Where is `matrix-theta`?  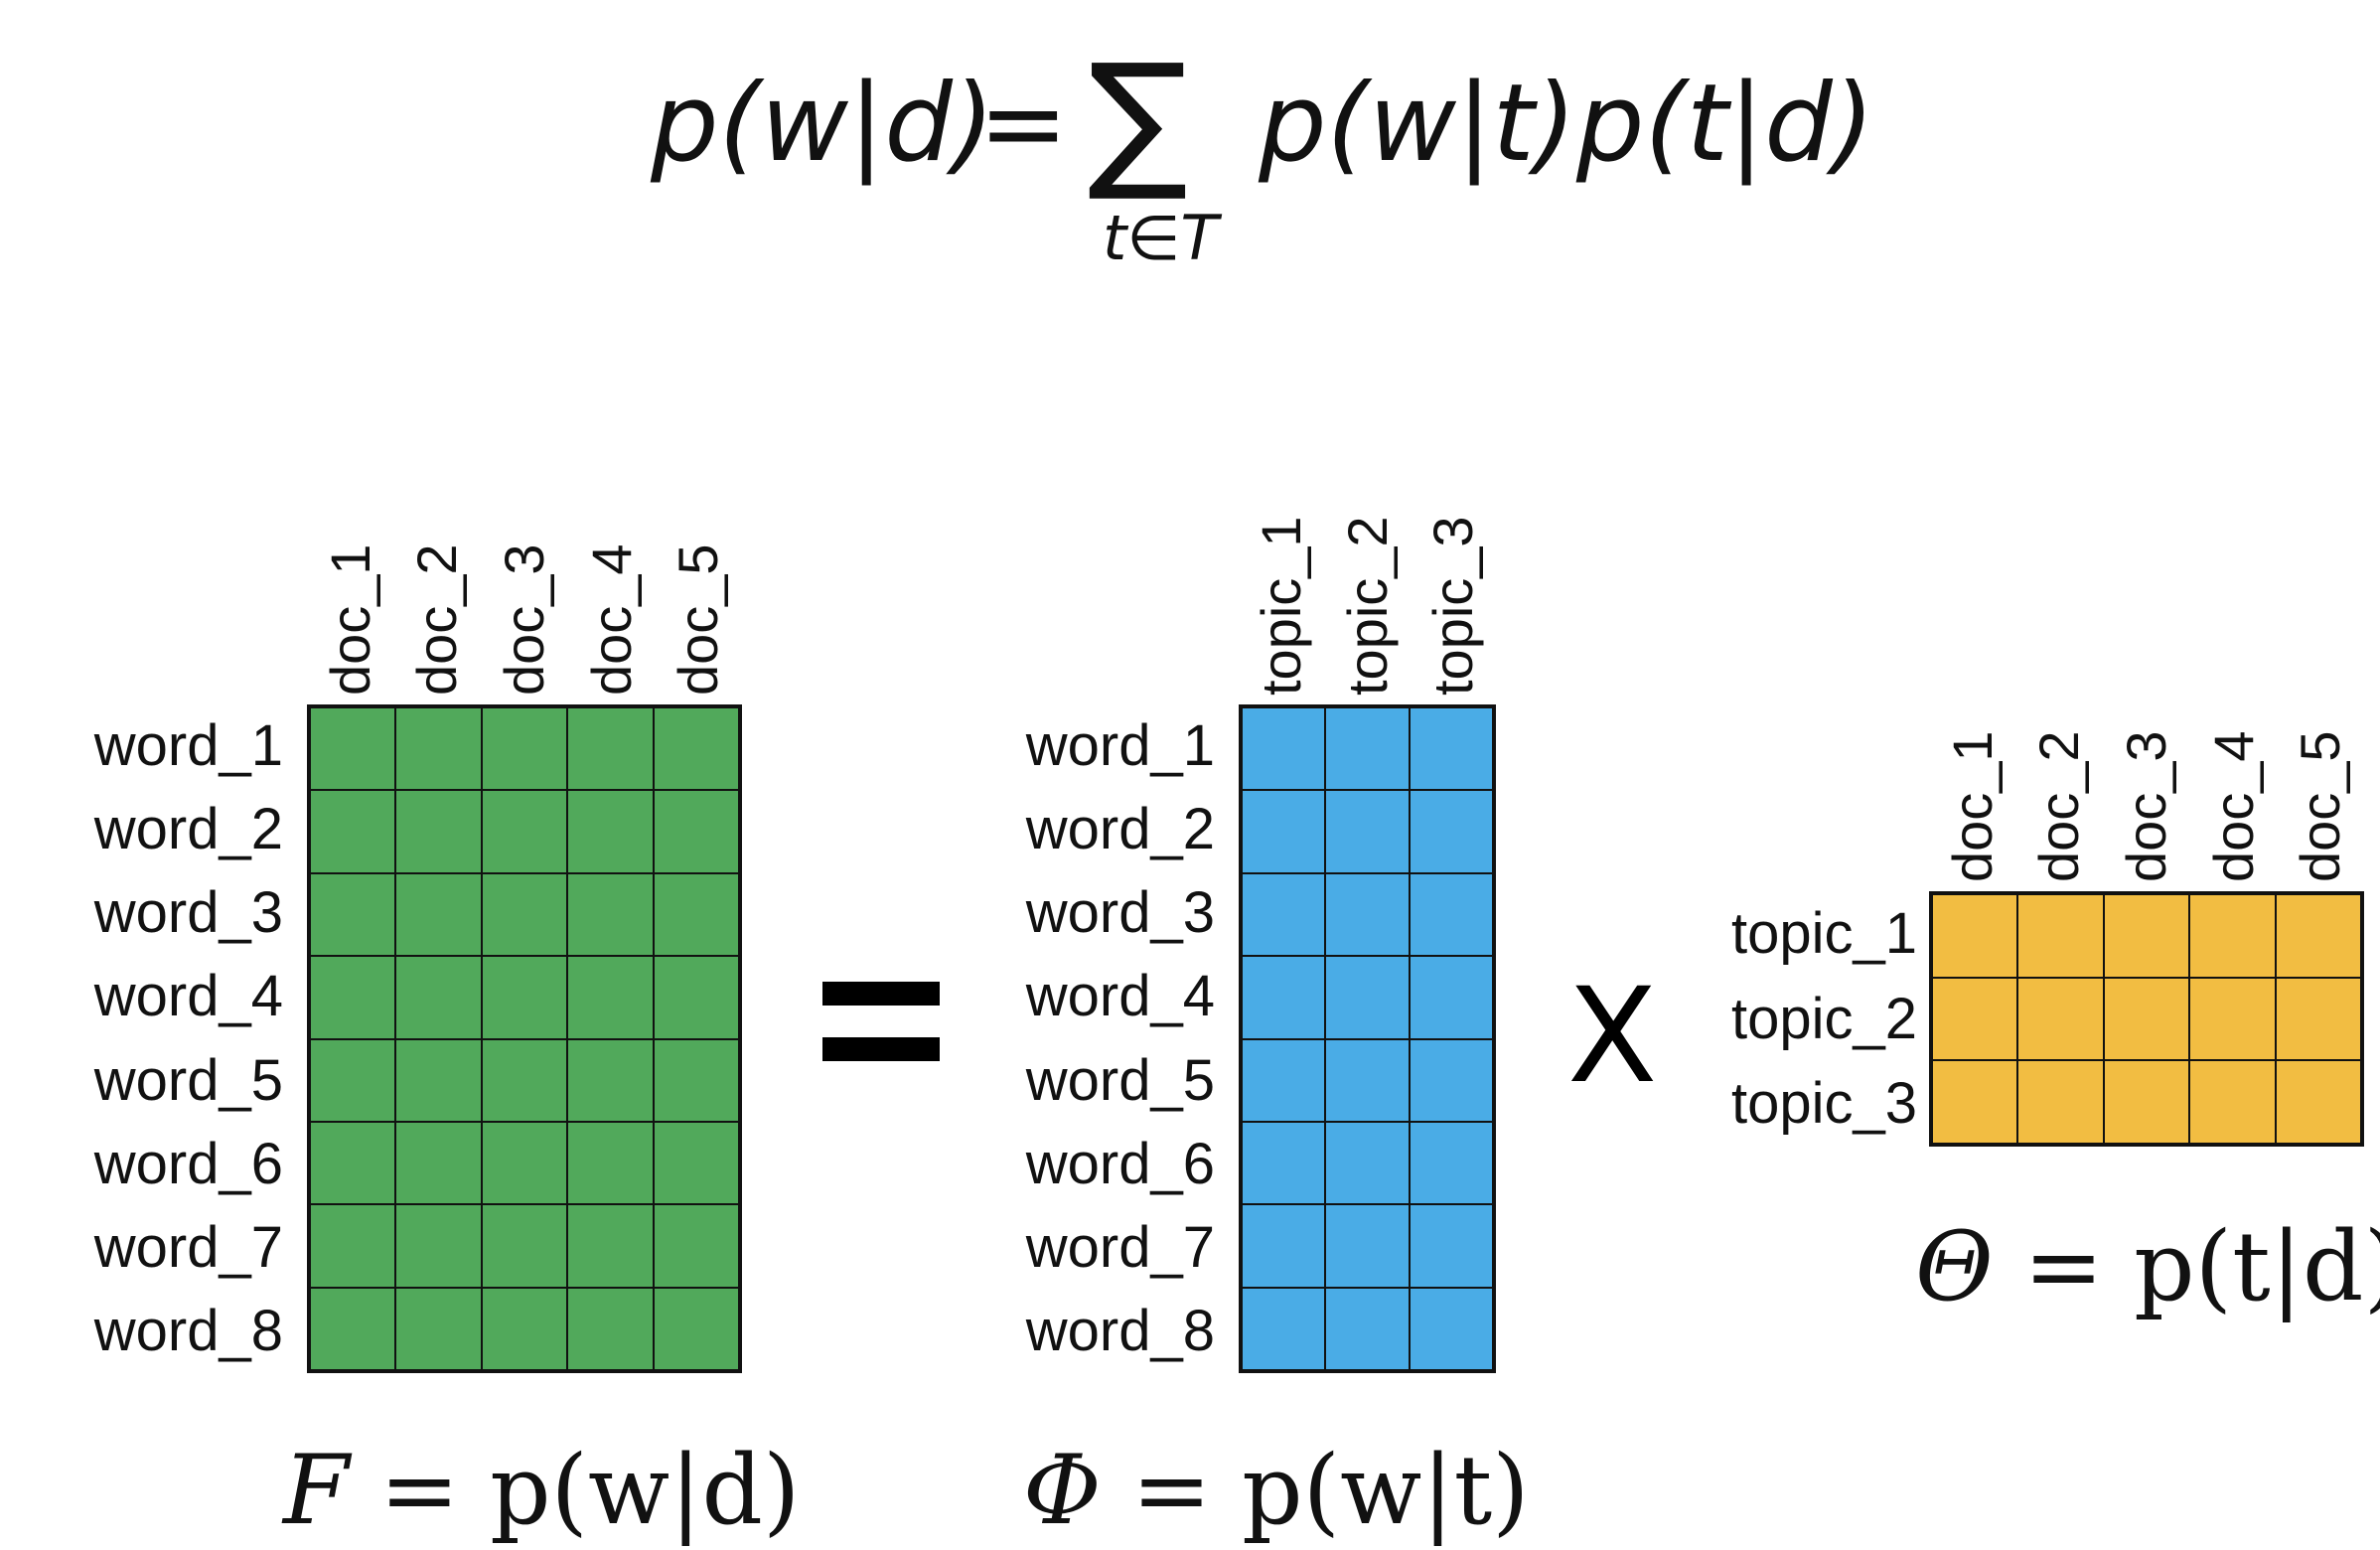 matrix-theta is located at coordinates (2146, 1019).